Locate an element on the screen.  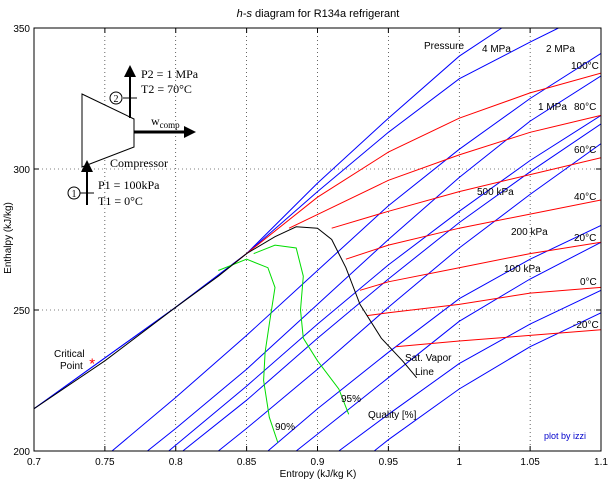
y-tick-label: 300 is located at coordinates (21, 170).